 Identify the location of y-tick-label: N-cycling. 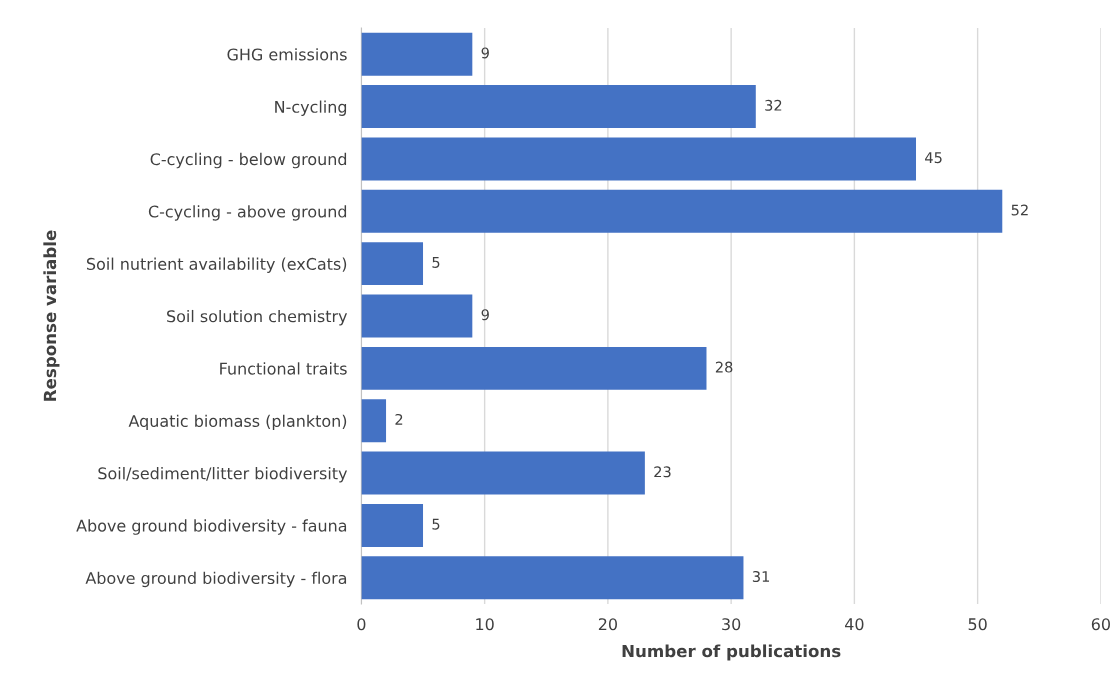
(311, 108).